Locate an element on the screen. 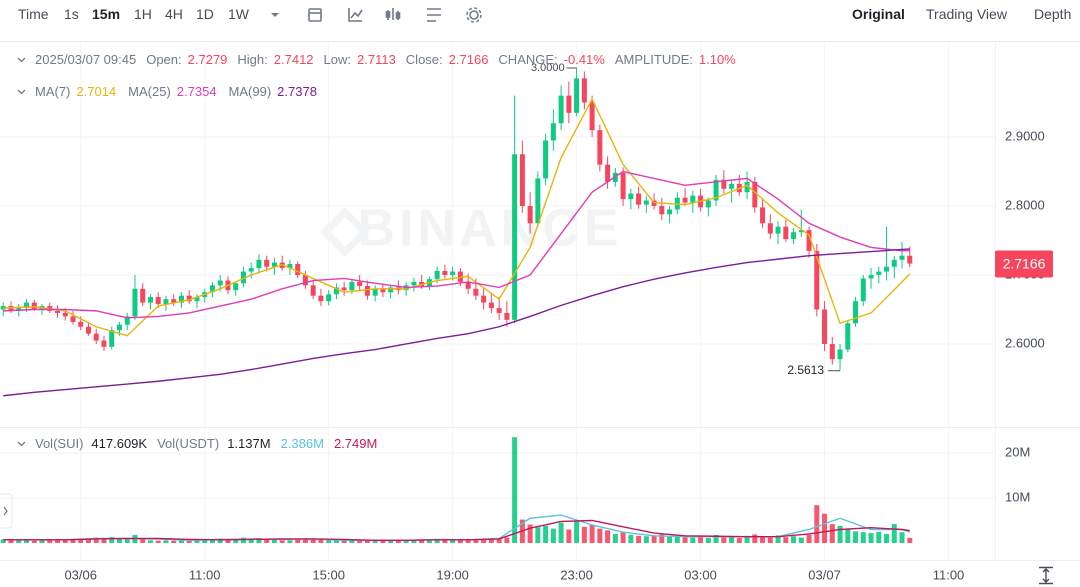 The height and width of the screenshot is (587, 1080). close-value: 2.7166 is located at coordinates (468, 59).